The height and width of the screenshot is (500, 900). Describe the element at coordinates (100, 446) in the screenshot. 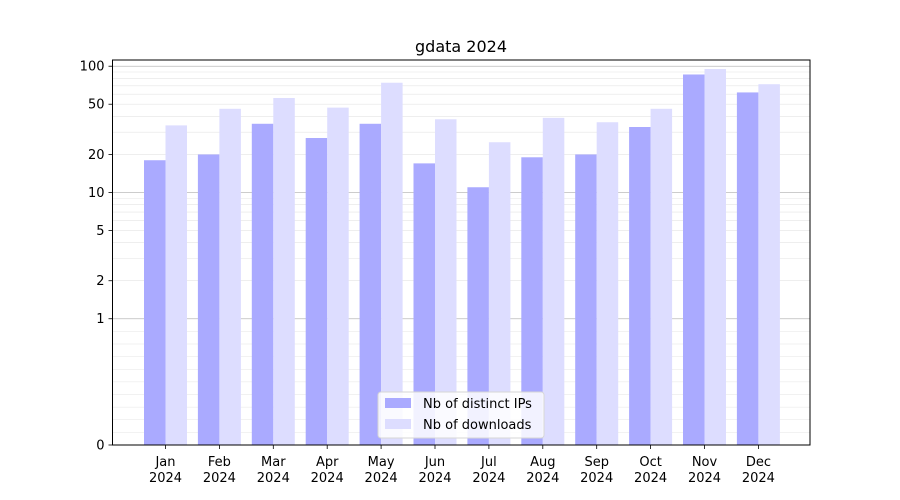

I see `y-tick-label: 0` at that location.